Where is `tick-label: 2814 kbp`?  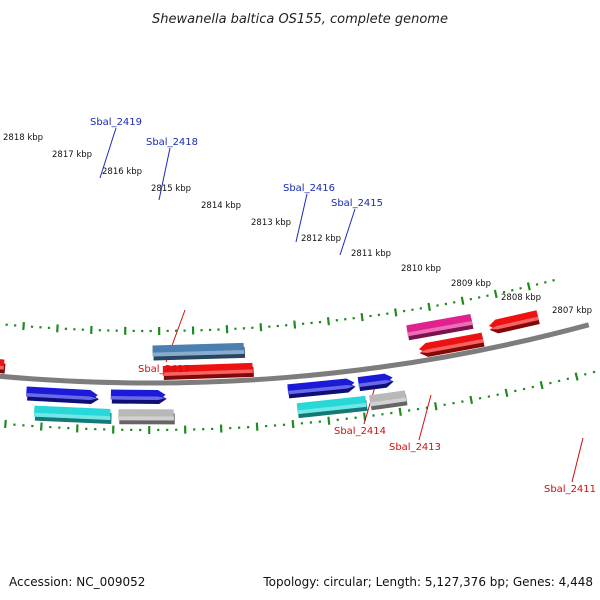 tick-label: 2814 kbp is located at coordinates (221, 206).